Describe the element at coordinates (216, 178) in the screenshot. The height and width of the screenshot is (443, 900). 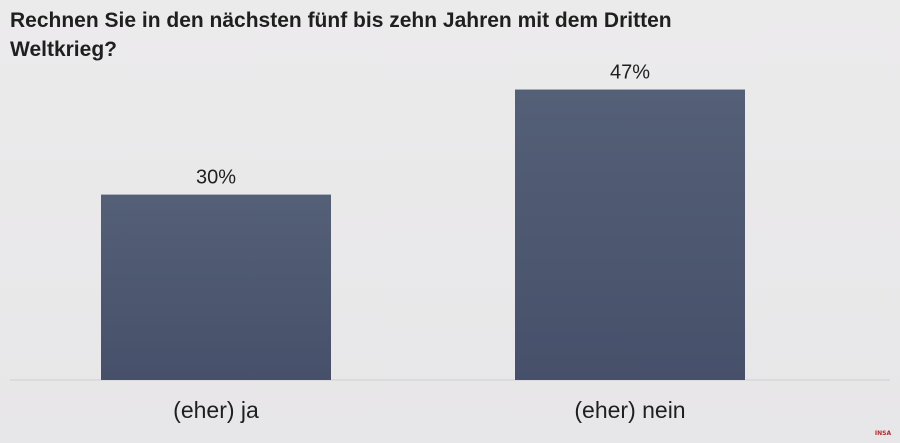
I see `value-label-0: 30%` at that location.